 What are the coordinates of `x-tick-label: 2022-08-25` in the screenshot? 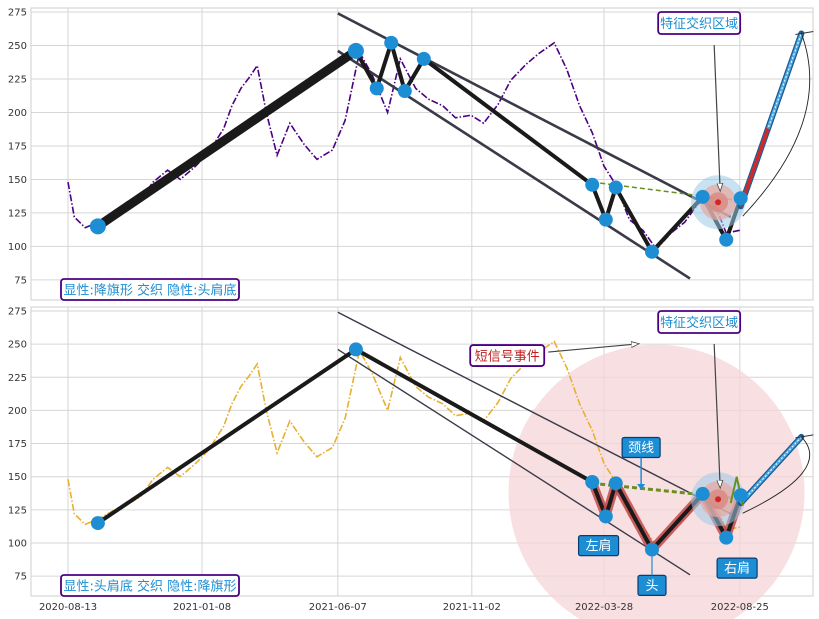 It's located at (740, 607).